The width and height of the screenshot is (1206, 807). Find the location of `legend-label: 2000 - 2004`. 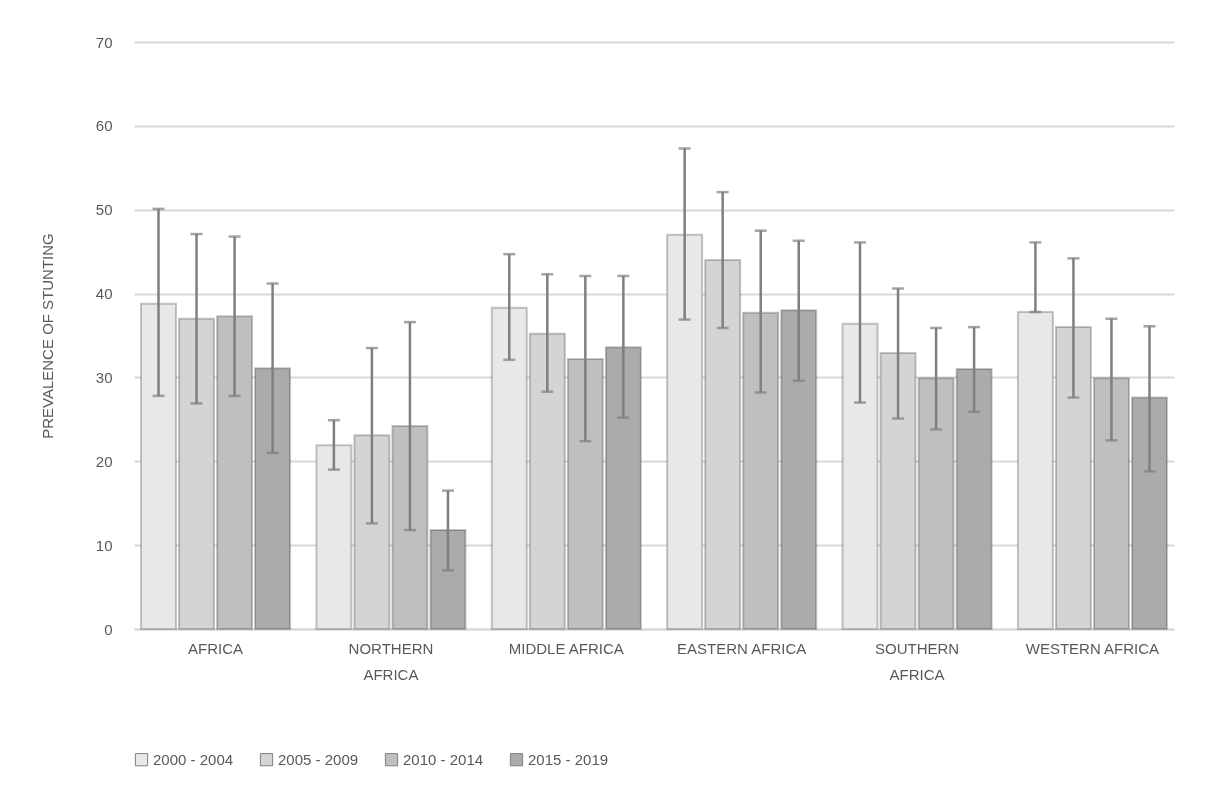

legend-label: 2000 - 2004 is located at coordinates (193, 759).